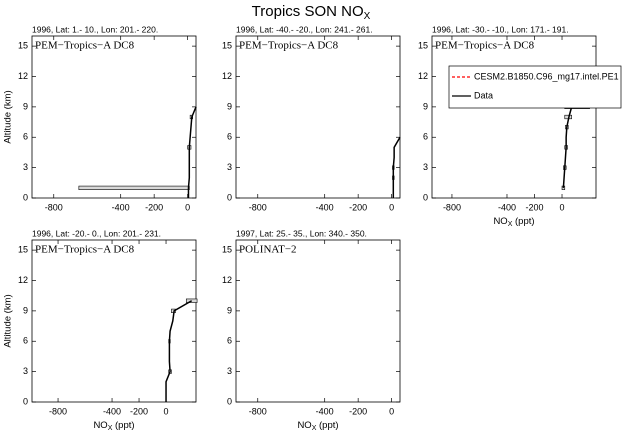 The image size is (622, 436). I want to click on figure-title: Tropics SON NOX, so click(311, 12).